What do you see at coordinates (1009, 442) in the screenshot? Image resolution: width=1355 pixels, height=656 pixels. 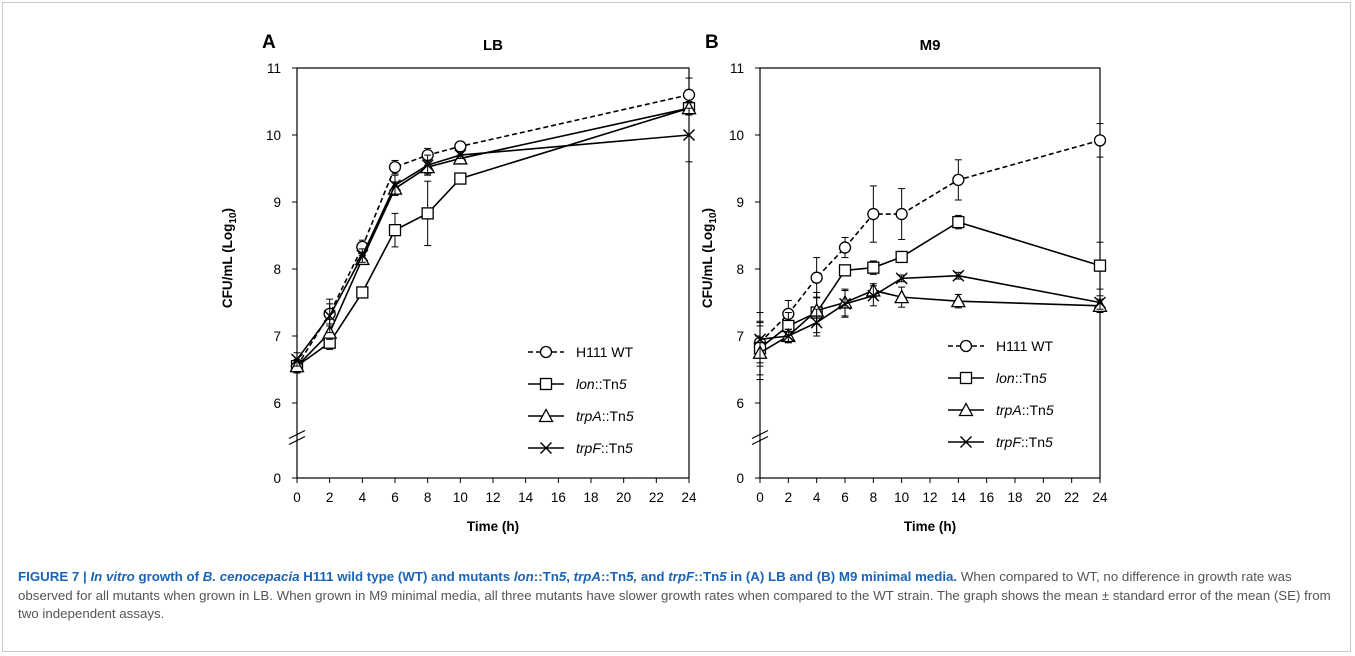 I see `legend-label-part: trpF` at bounding box center [1009, 442].